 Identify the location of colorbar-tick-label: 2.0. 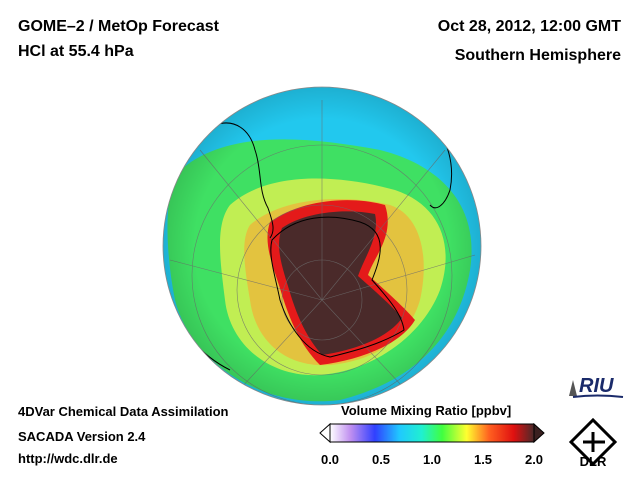
(534, 459).